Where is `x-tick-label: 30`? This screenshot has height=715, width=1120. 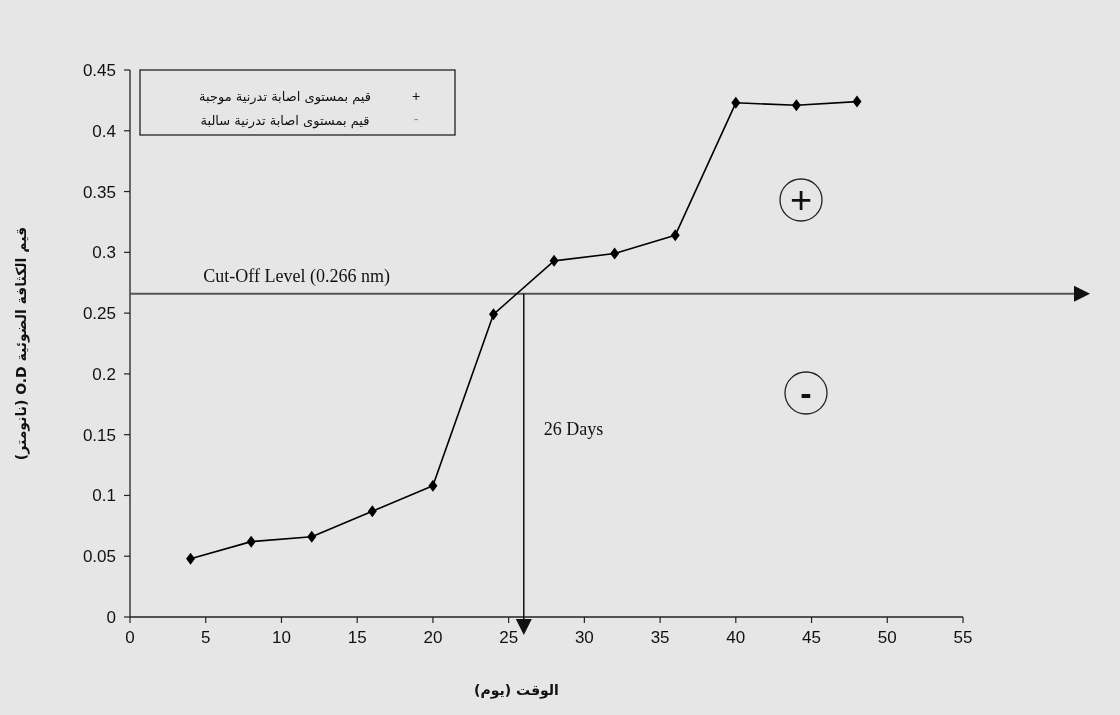
x-tick-label: 30 is located at coordinates (584, 637).